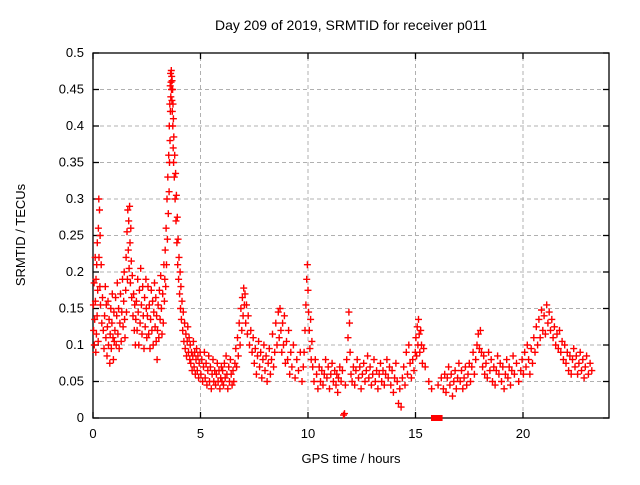  What do you see at coordinates (75, 198) in the screenshot?
I see `y-tick-label: 0.3` at bounding box center [75, 198].